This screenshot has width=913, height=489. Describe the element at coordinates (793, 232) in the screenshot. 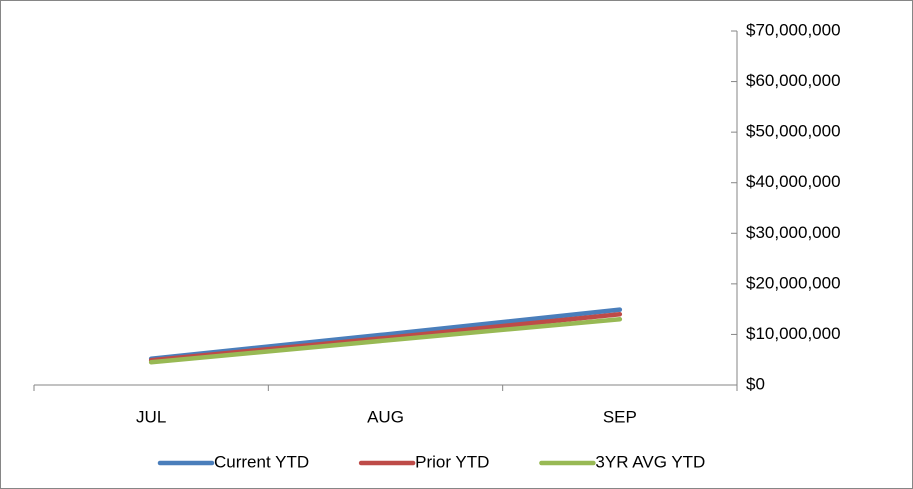

I see `y-tick-label: $30,000,000` at that location.